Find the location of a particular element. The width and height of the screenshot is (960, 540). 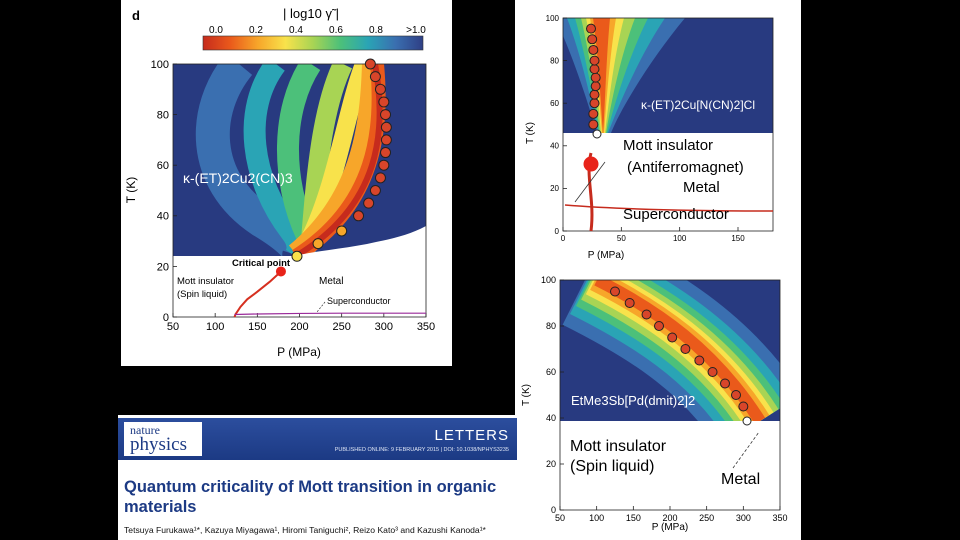

critical-point-marker is located at coordinates (280, 271).